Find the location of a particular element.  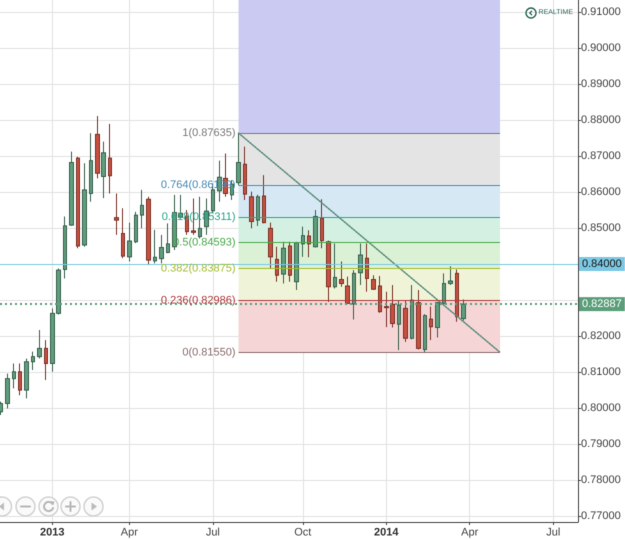

y-tick-label: 0.91000 is located at coordinates (601, 12).